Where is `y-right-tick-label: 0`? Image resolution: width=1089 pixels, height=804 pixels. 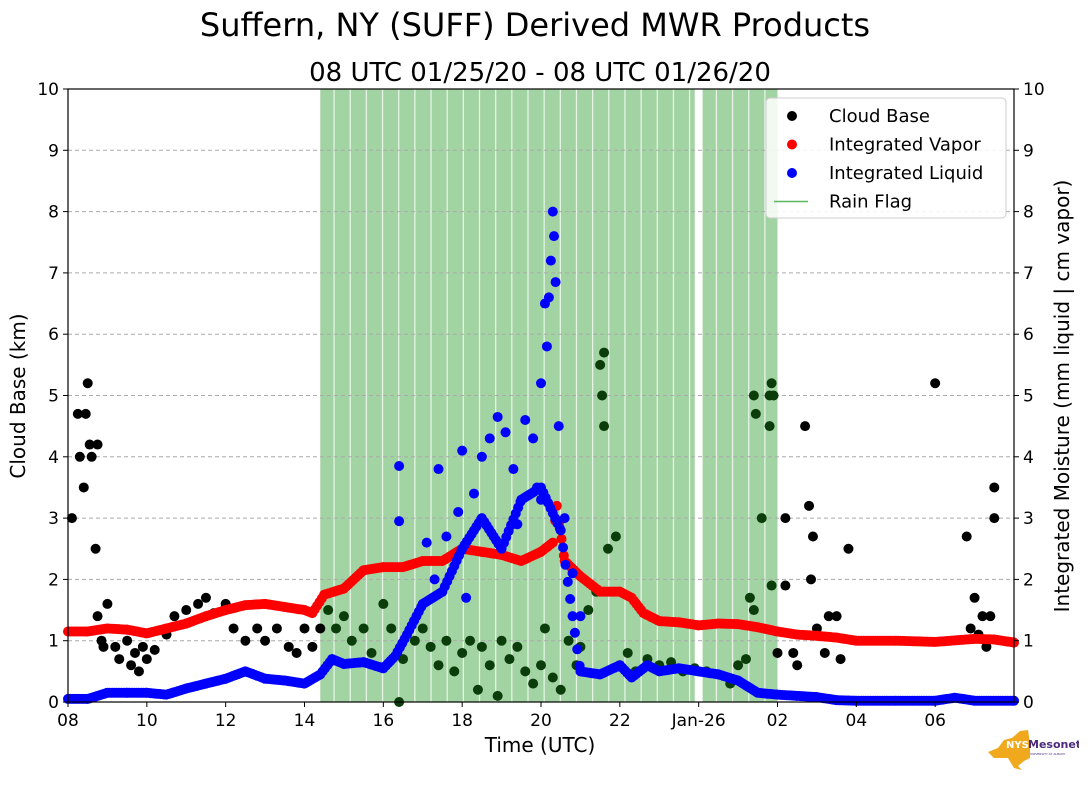
y-right-tick-label: 0 is located at coordinates (1028, 703).